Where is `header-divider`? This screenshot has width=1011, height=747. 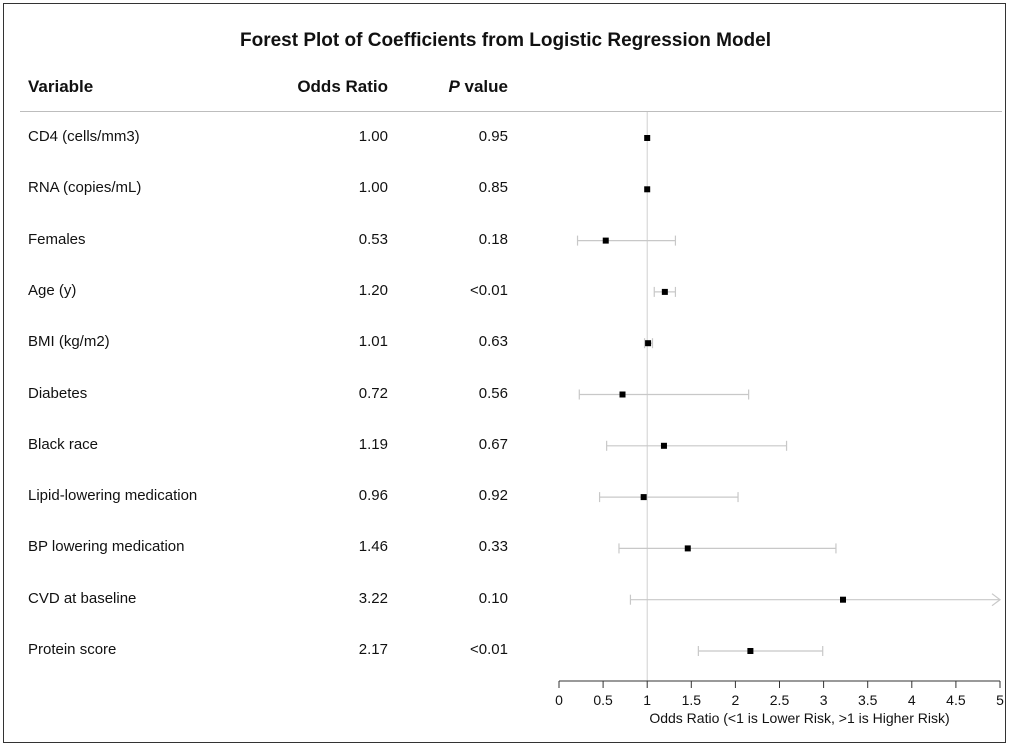
header-divider is located at coordinates (511, 111).